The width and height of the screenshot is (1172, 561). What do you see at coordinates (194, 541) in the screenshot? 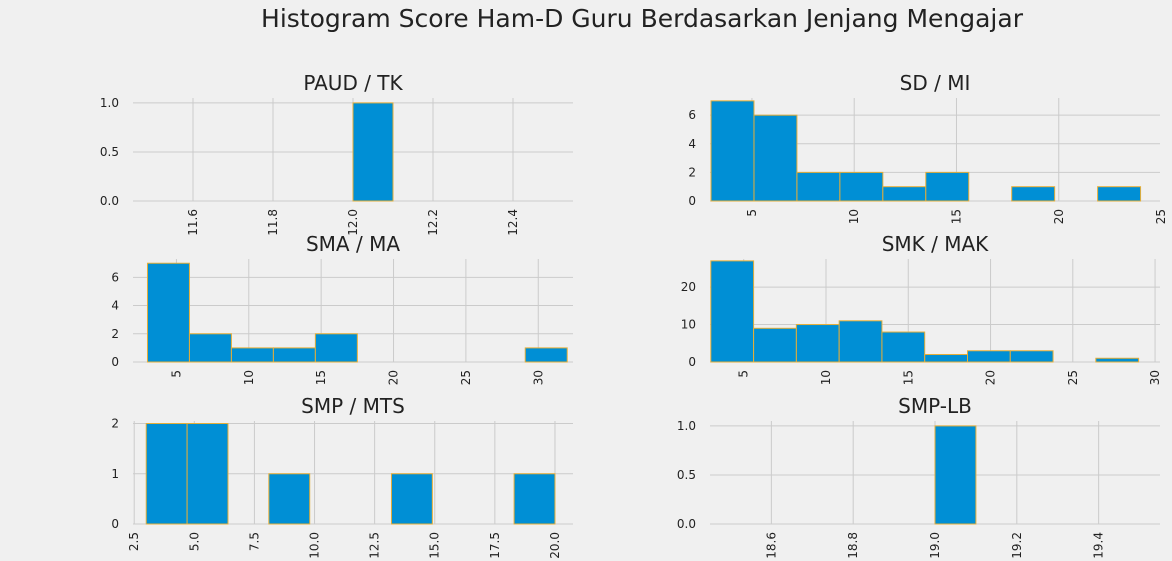
I see `x-tick-label: 5.0` at bounding box center [194, 541].